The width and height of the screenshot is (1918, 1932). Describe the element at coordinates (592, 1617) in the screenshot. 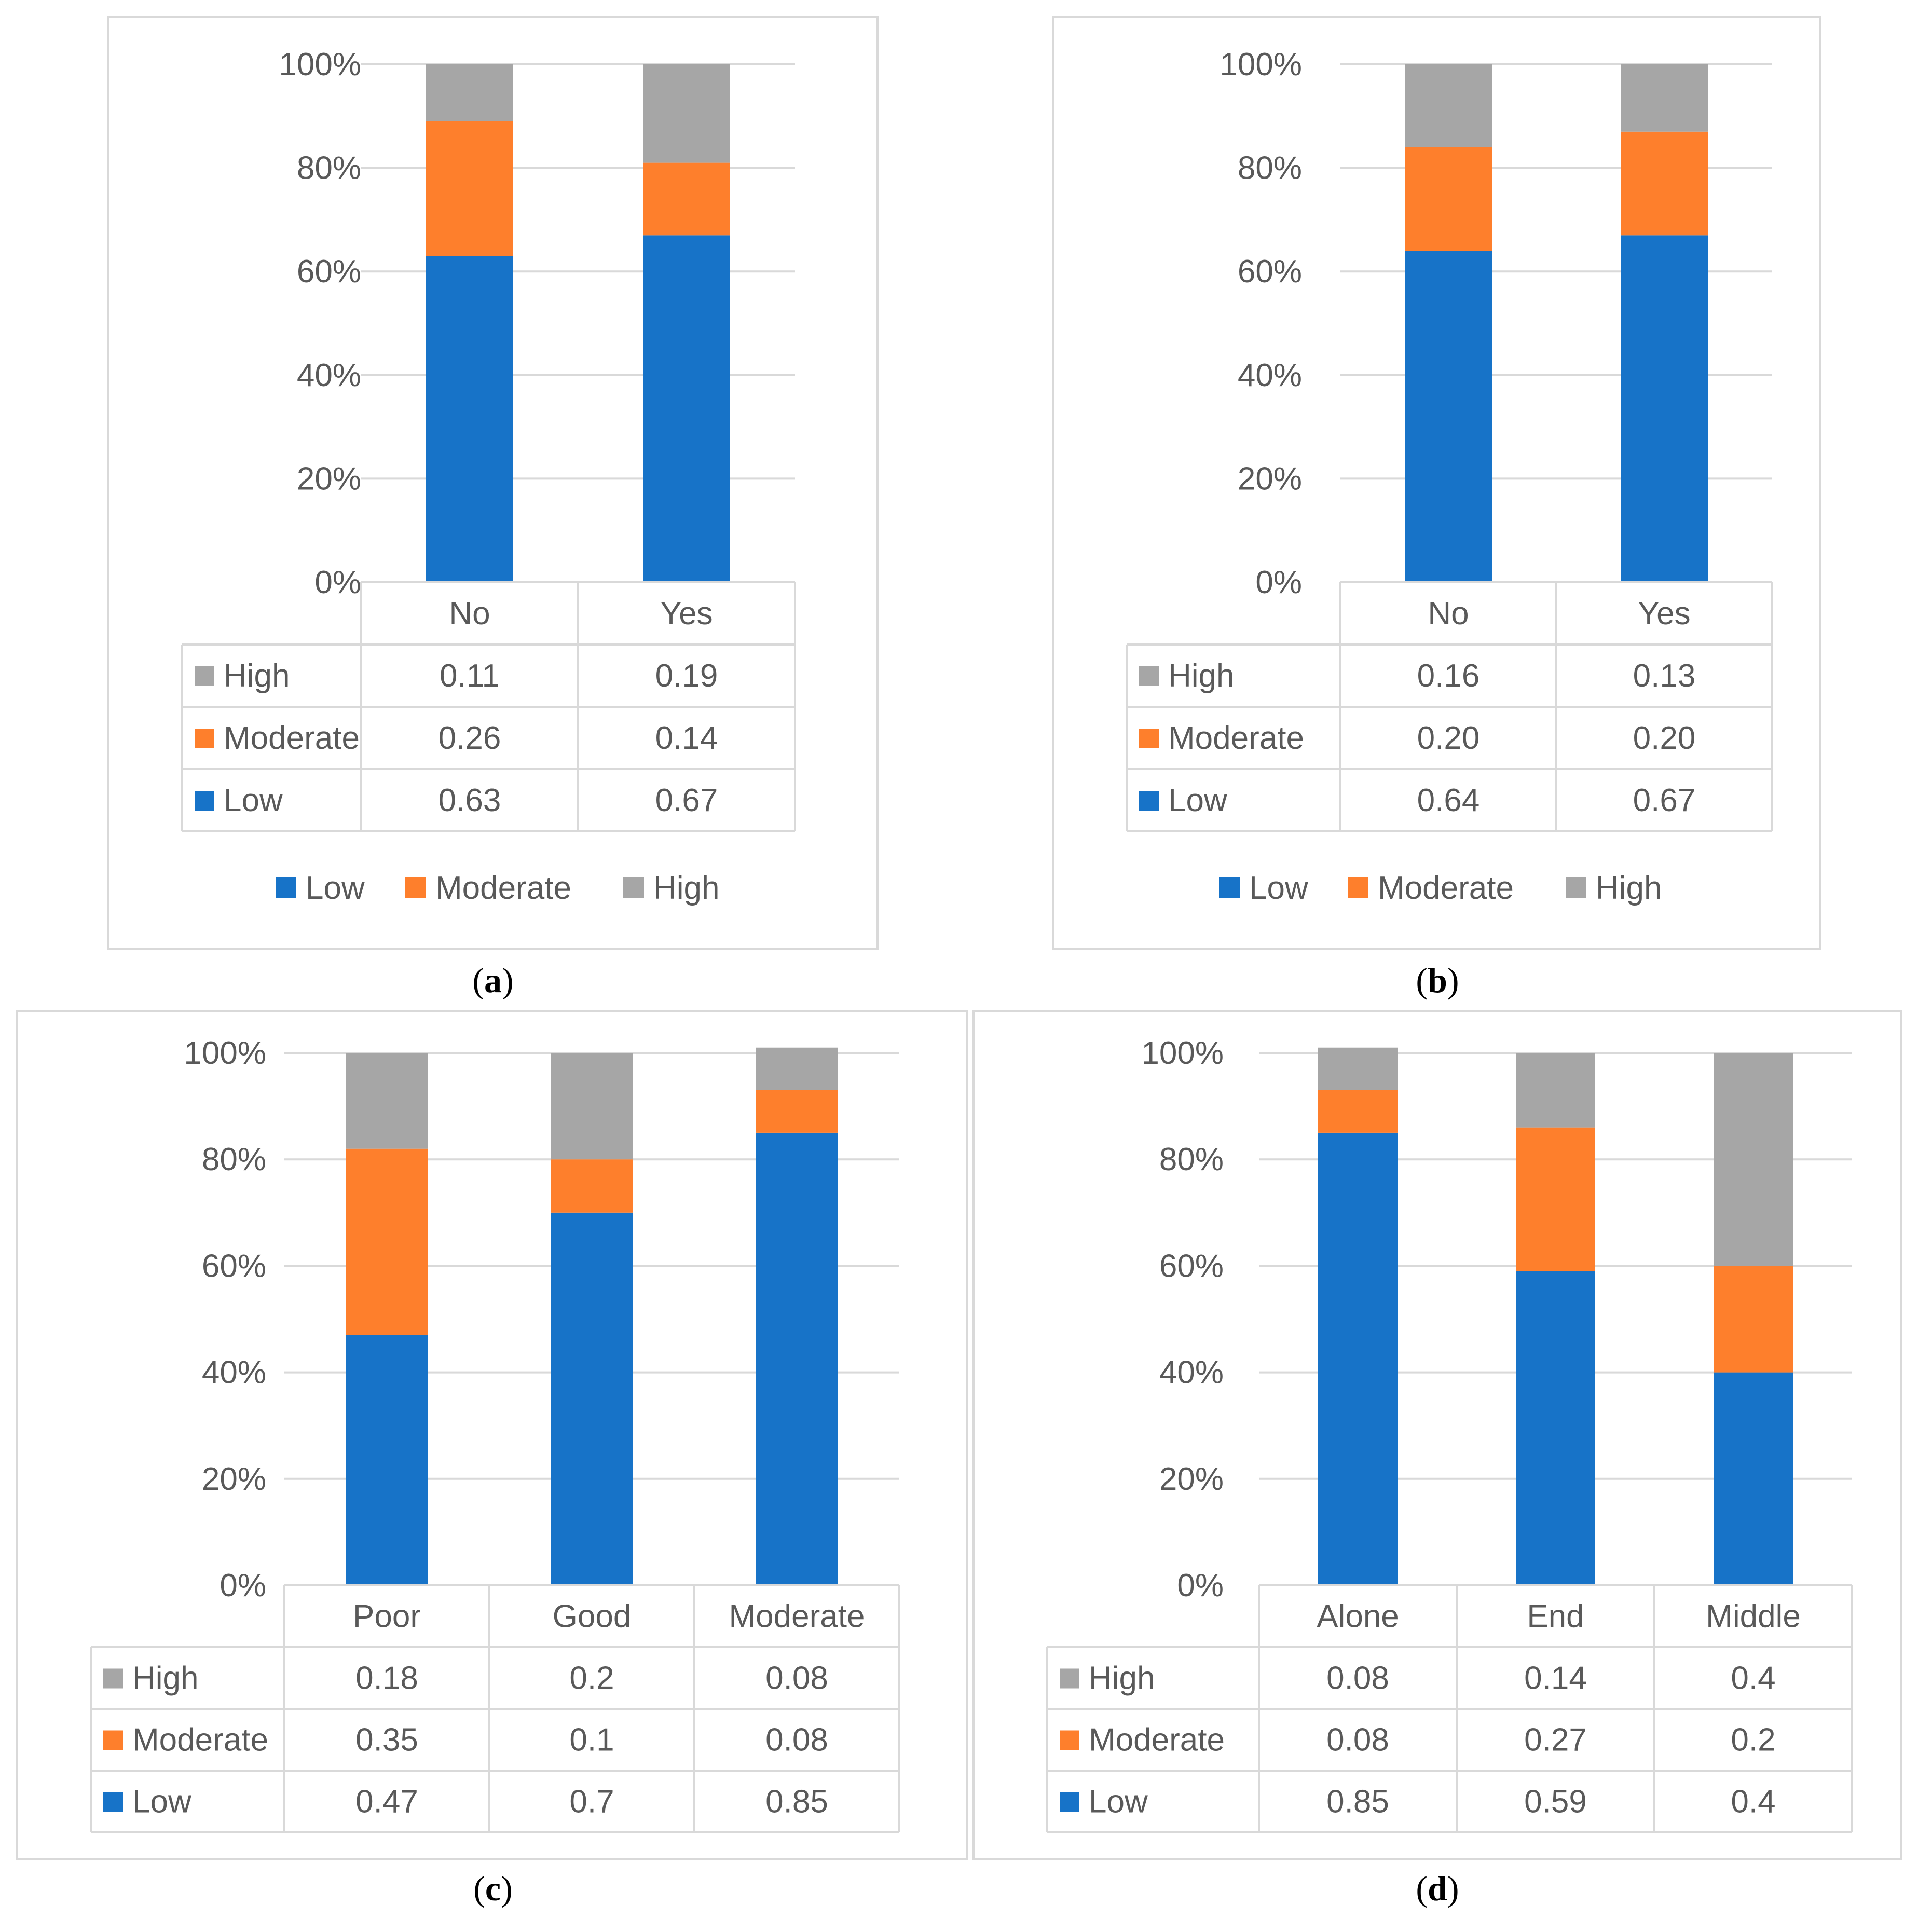

I see `x-category-label: Good` at that location.